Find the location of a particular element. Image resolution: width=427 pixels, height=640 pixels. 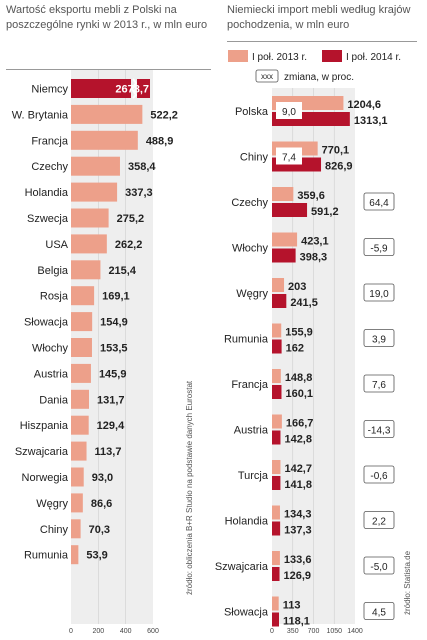

left-value-label: 522,2 is located at coordinates (164, 115).